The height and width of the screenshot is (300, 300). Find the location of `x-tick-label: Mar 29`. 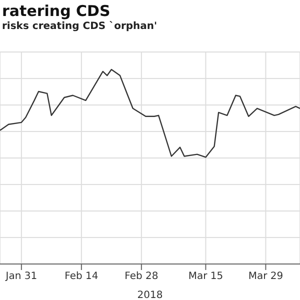

x-tick-label: Mar 29 is located at coordinates (266, 276).